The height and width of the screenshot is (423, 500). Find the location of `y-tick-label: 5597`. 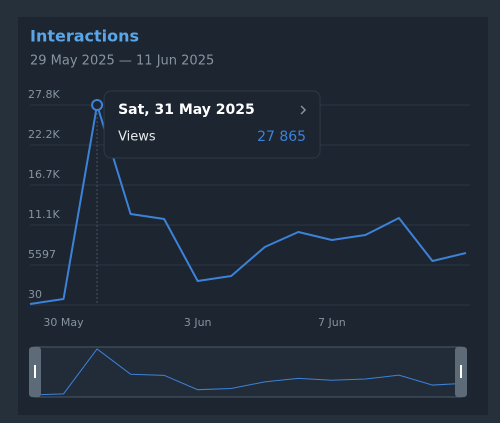

y-tick-label: 5597 is located at coordinates (42, 254).